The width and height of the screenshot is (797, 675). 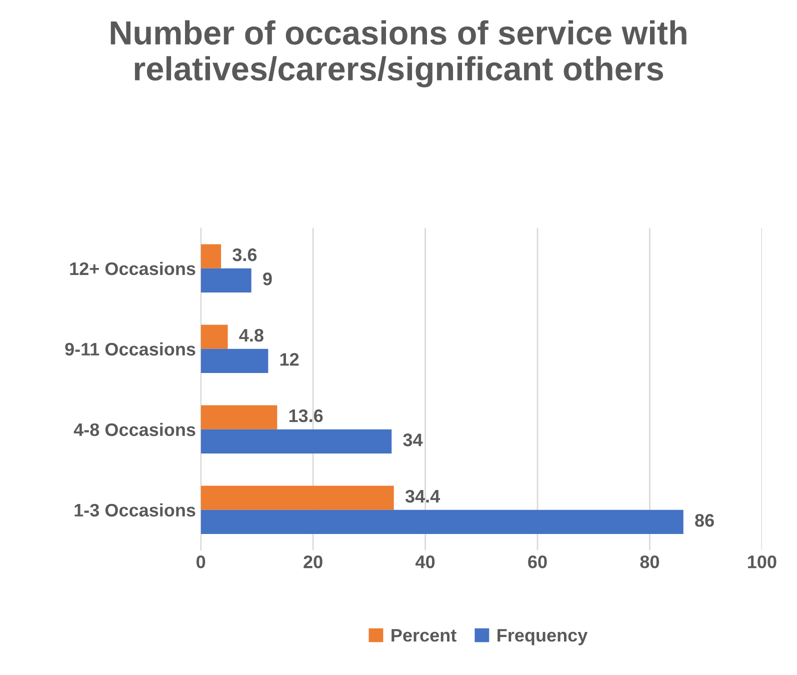 What do you see at coordinates (422, 496) in the screenshot?
I see `data-label: 34.4` at bounding box center [422, 496].